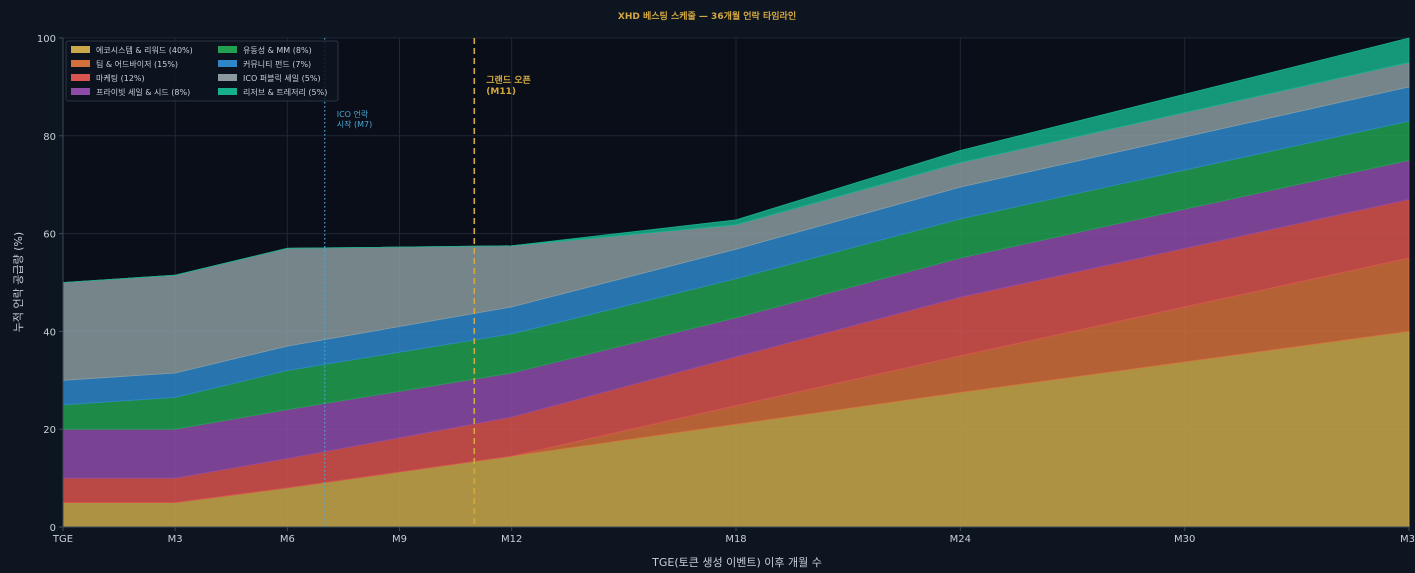 This screenshot has width=1415, height=573. What do you see at coordinates (120, 78) in the screenshot?
I see `legend-entry-label: 마케팅 (12%)` at bounding box center [120, 78].